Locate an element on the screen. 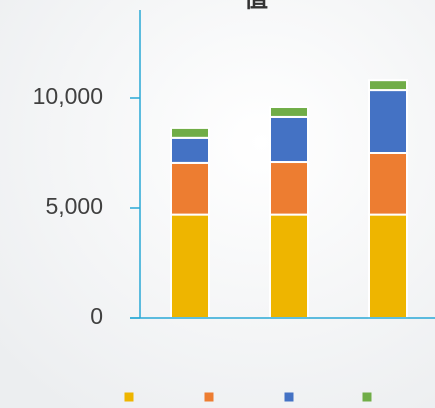 This screenshot has height=408, width=435. y-tick-label: 0 is located at coordinates (96, 316).